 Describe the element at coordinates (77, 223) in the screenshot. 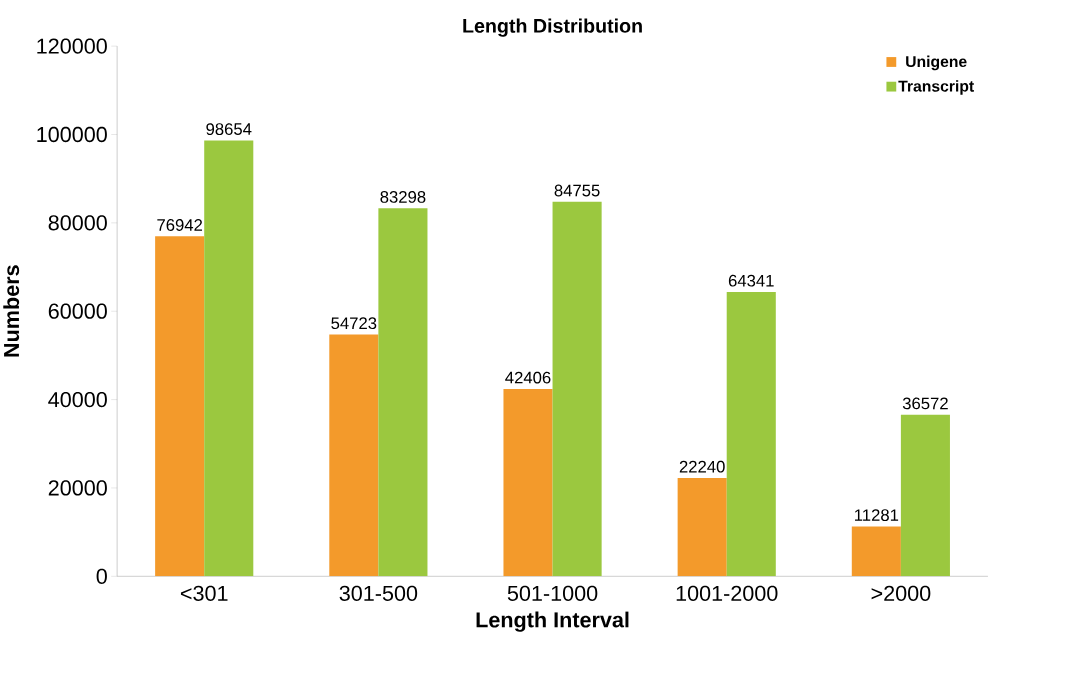

I see `y-tick-label: 80000` at that location.